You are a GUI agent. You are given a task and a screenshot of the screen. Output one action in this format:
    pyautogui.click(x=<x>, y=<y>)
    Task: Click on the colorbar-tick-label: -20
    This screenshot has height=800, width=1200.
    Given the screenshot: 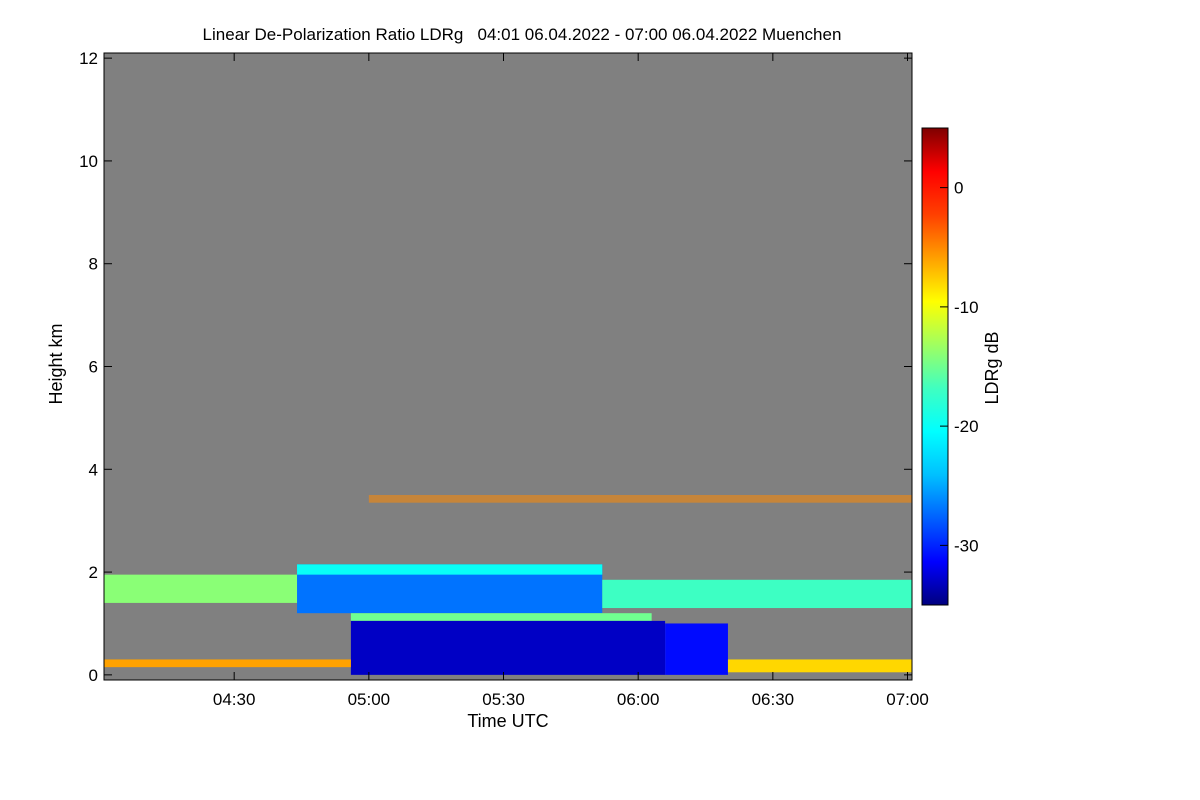 What is the action you would take?
    pyautogui.click(x=966, y=426)
    